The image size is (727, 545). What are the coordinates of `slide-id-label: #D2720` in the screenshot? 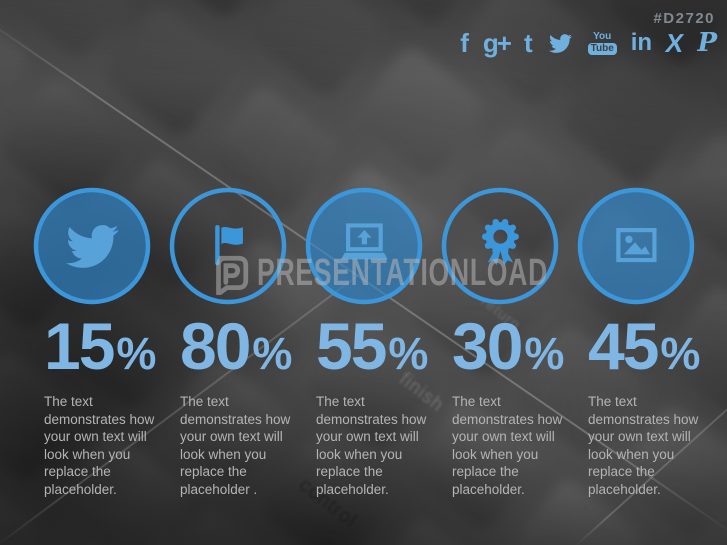 It's located at (684, 18).